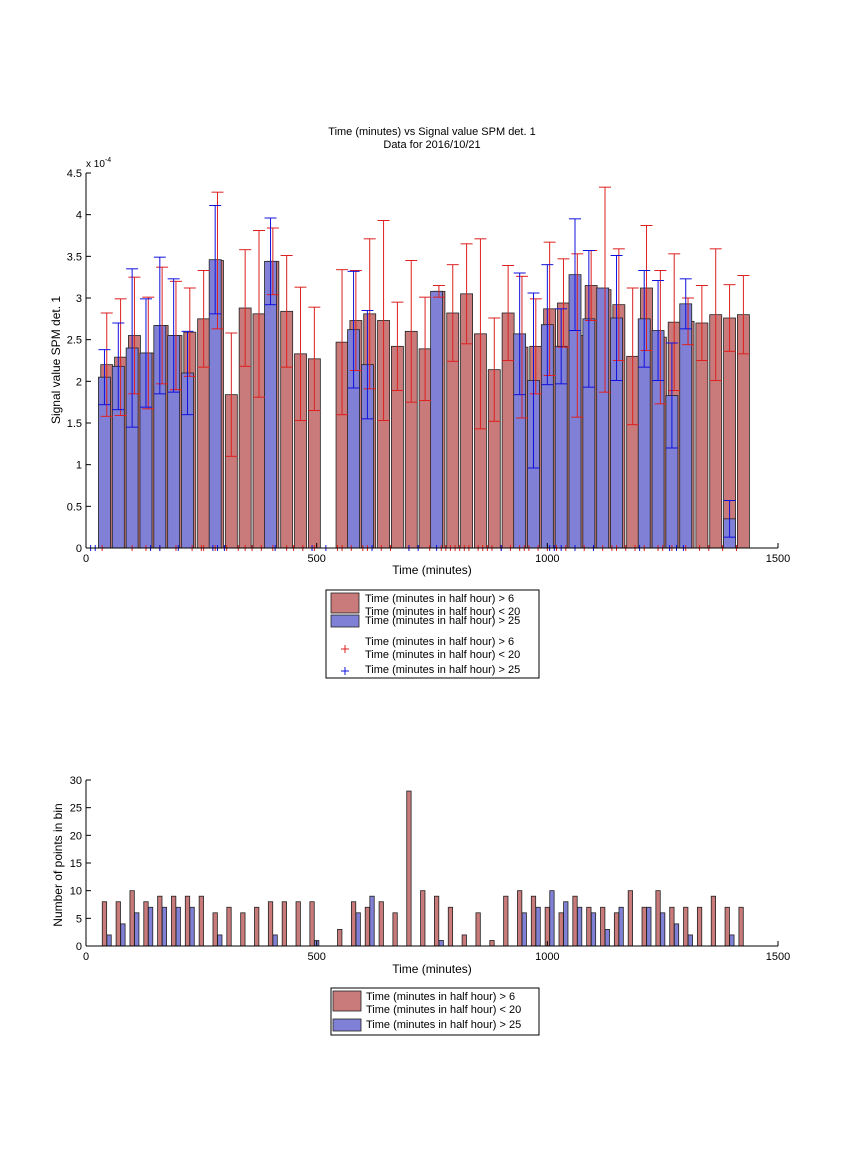 This screenshot has height=1152, width=864. What do you see at coordinates (547, 559) in the screenshot?
I see `chart1-x-tick-label: 1000` at bounding box center [547, 559].